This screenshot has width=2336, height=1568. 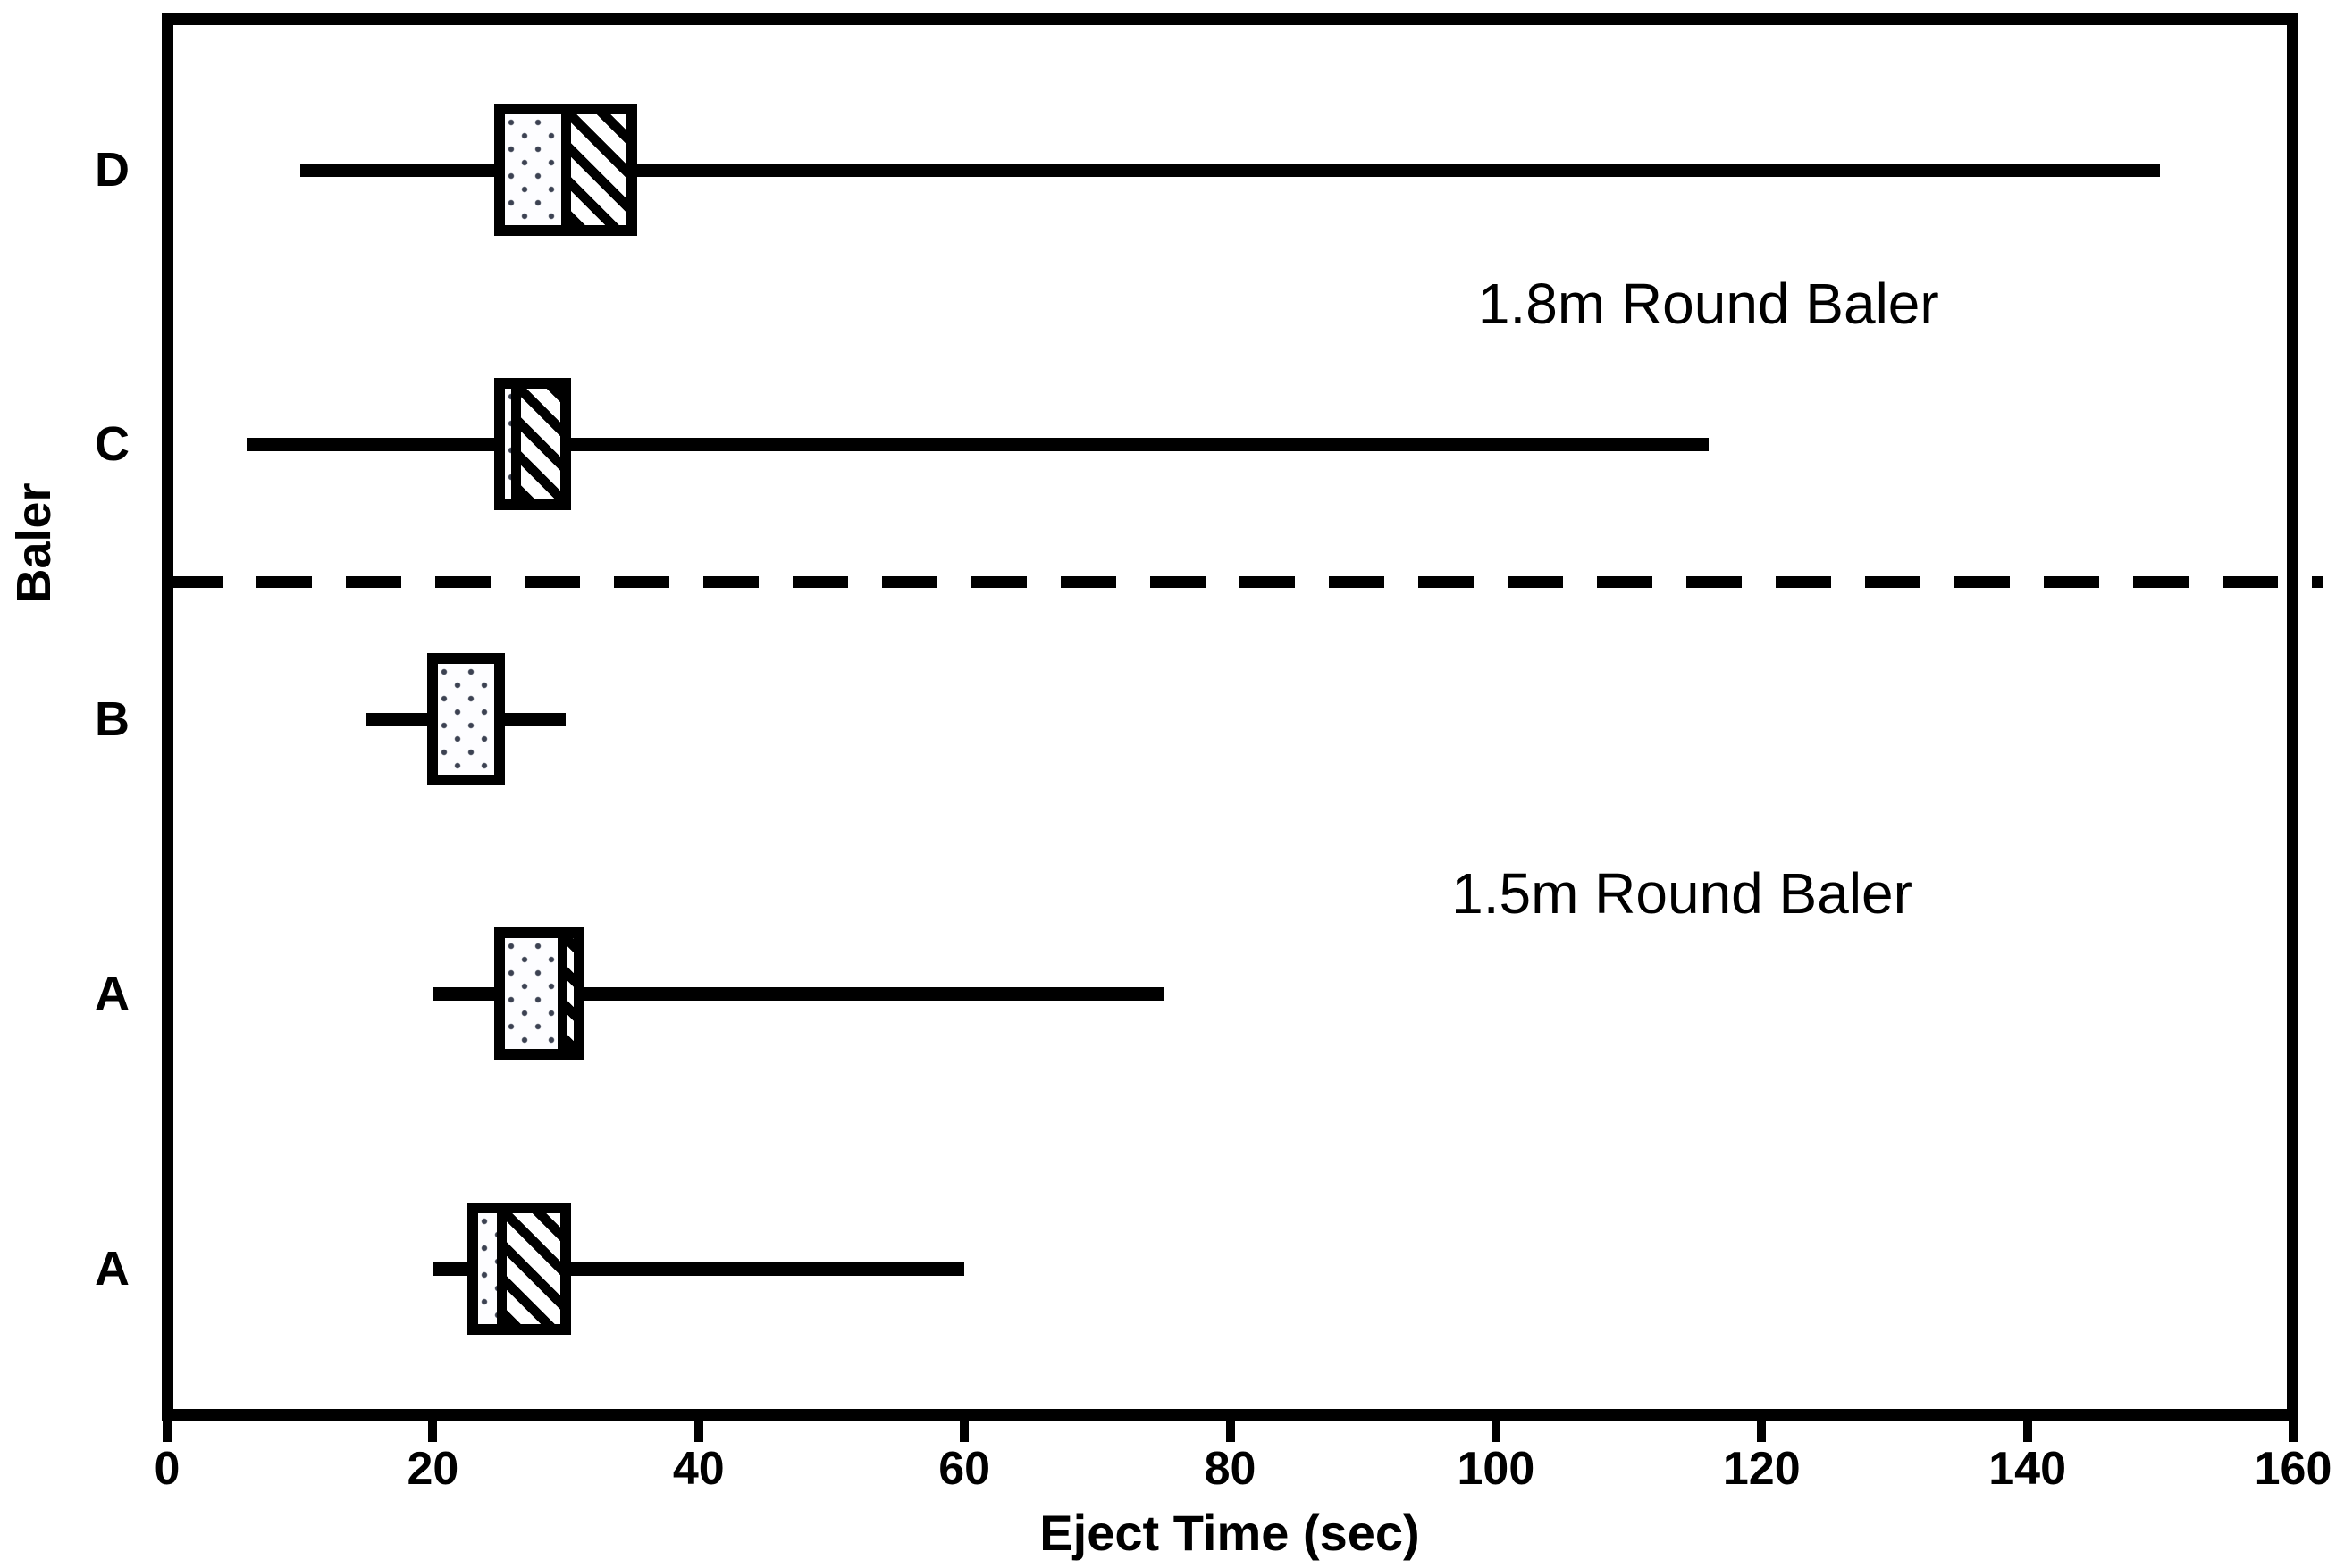 I want to click on x-tick-label-0: 0, so click(x=167, y=1469).